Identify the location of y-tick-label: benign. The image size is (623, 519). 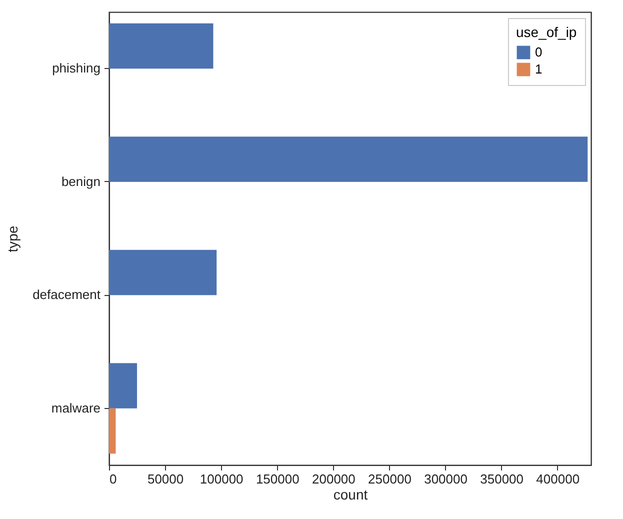
(80, 181).